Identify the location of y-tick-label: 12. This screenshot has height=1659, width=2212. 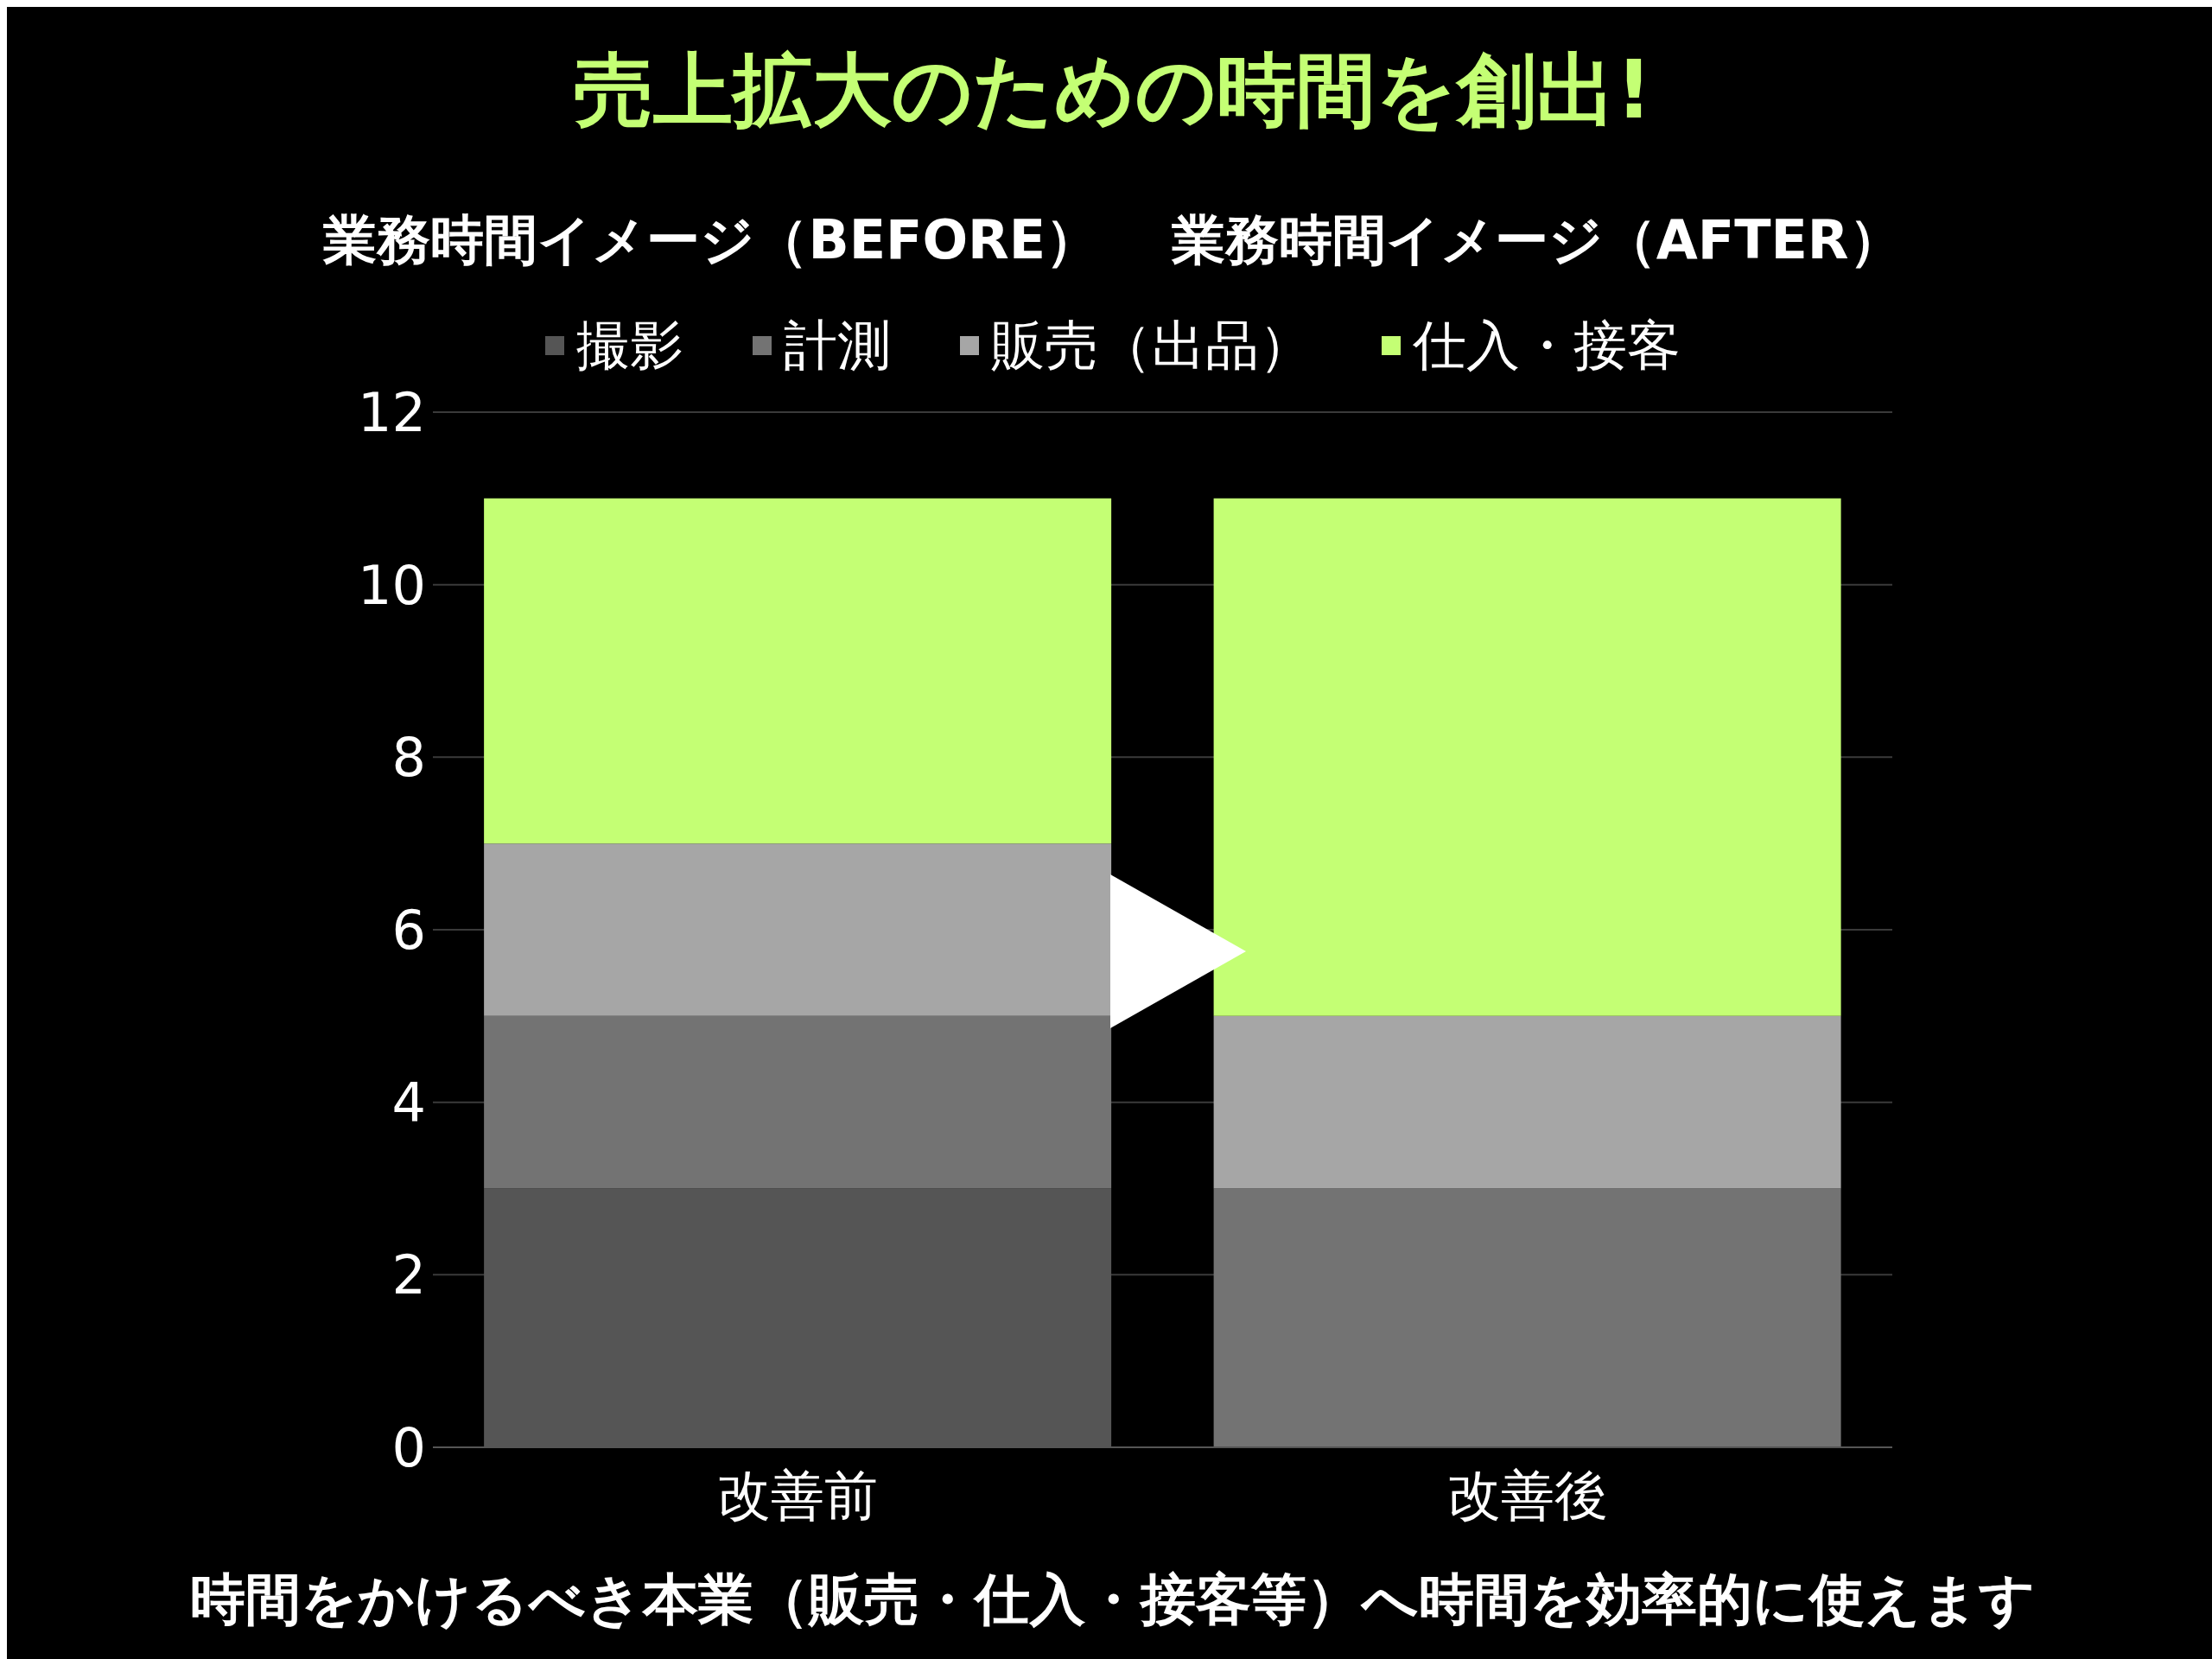
(392, 413).